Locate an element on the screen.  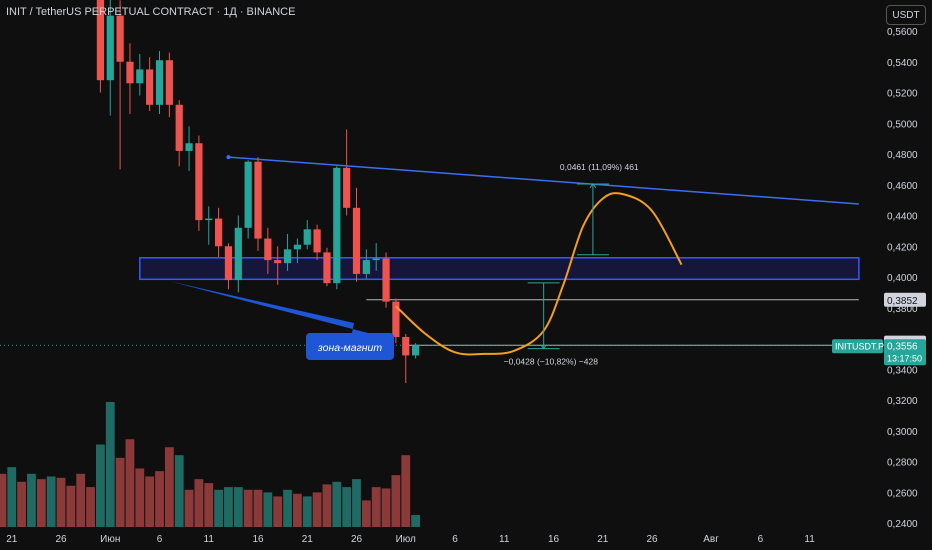
price-tick-label: 0,2800 is located at coordinates (902, 463).